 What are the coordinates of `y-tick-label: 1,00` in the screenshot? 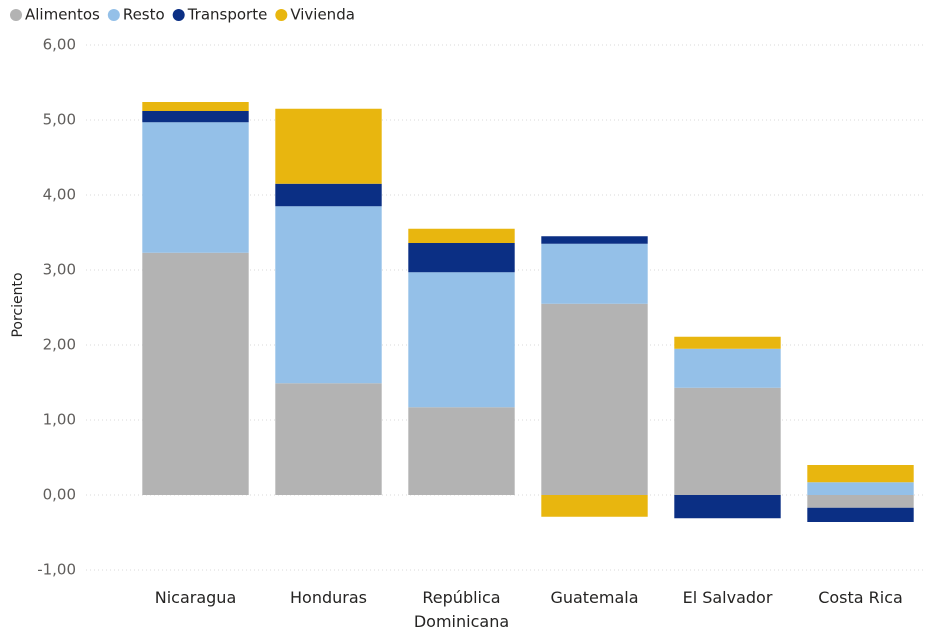 It's located at (59, 420).